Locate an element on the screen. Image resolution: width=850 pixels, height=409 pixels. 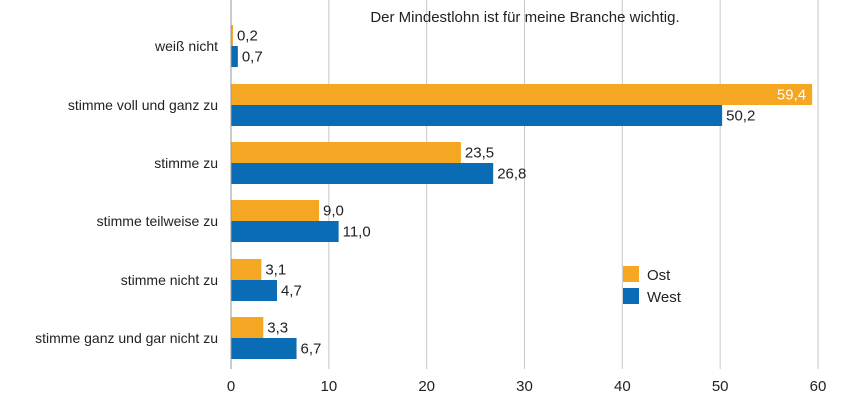
legend-swatch-ost is located at coordinates (631, 274).